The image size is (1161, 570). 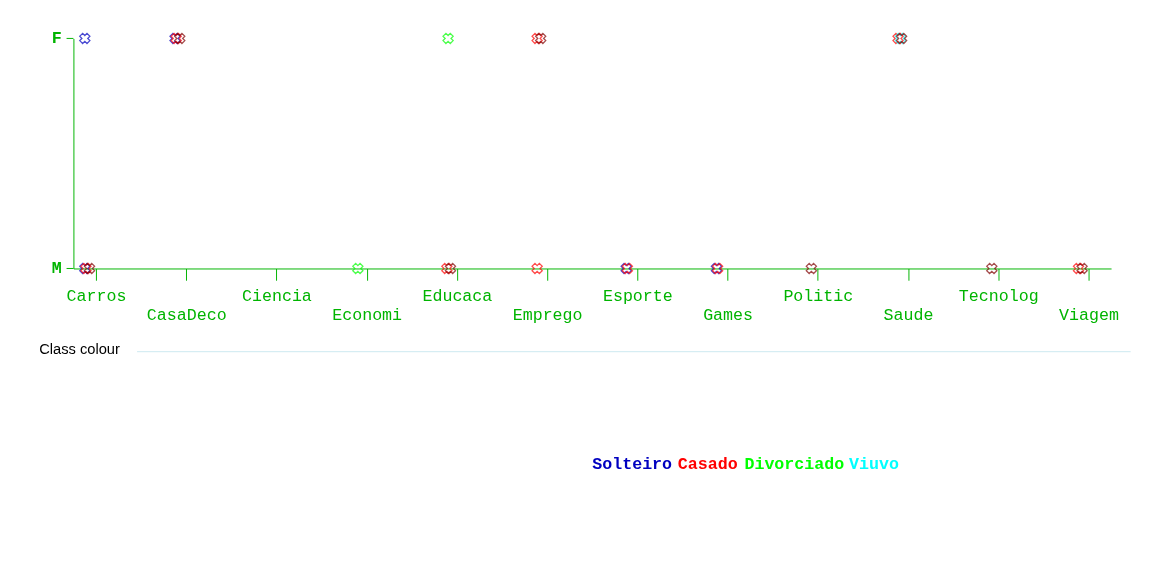 What do you see at coordinates (707, 465) in the screenshot?
I see `text: Casado` at bounding box center [707, 465].